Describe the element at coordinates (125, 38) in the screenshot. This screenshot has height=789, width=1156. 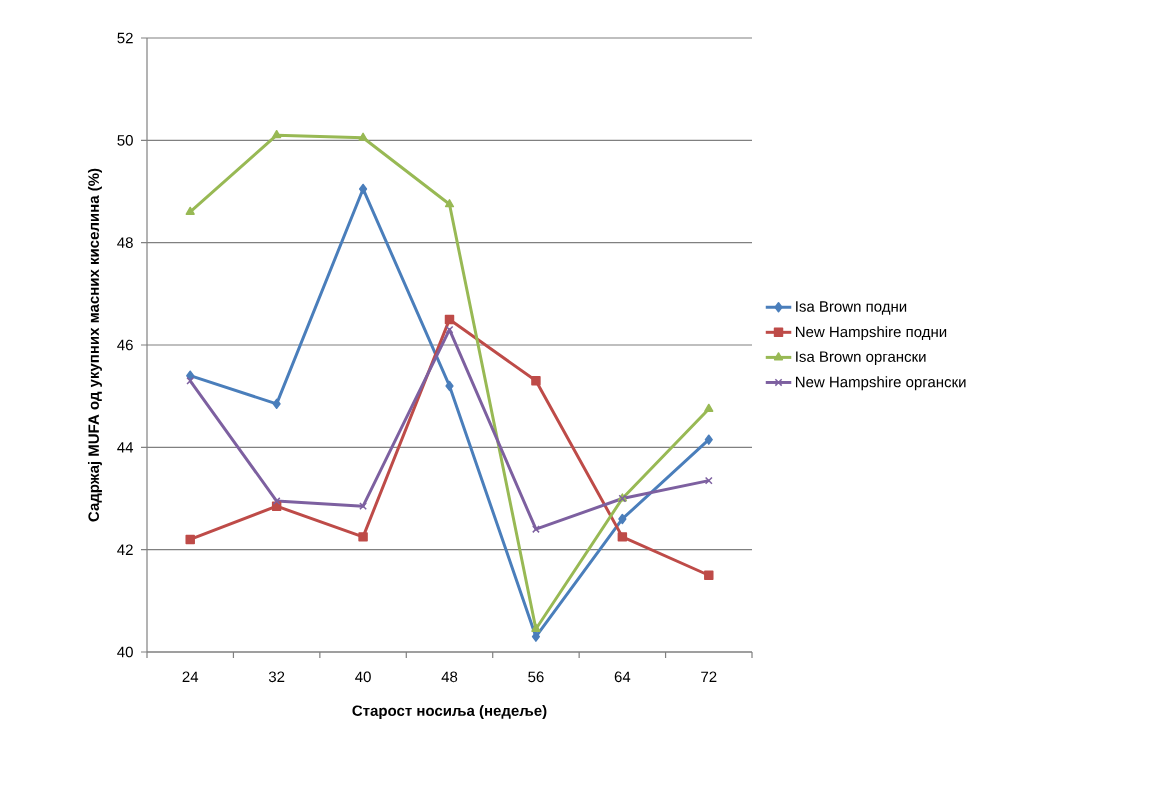
I see `y-tick-label: 52` at that location.